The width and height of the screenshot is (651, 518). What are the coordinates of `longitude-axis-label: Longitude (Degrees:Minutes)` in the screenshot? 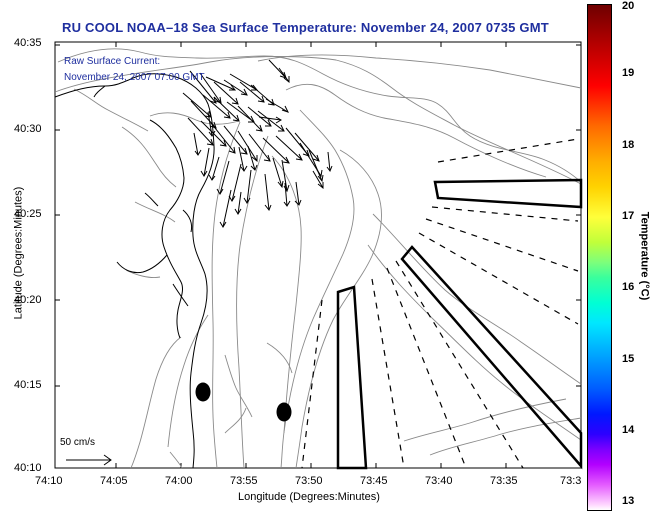 It's located at (309, 497).